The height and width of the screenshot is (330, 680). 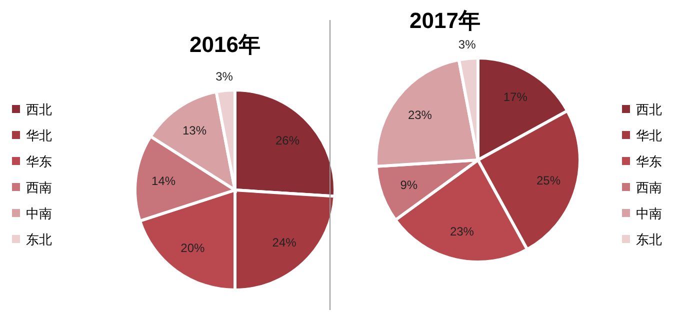 What do you see at coordinates (287, 141) in the screenshot?
I see `data-label: 26%` at bounding box center [287, 141].